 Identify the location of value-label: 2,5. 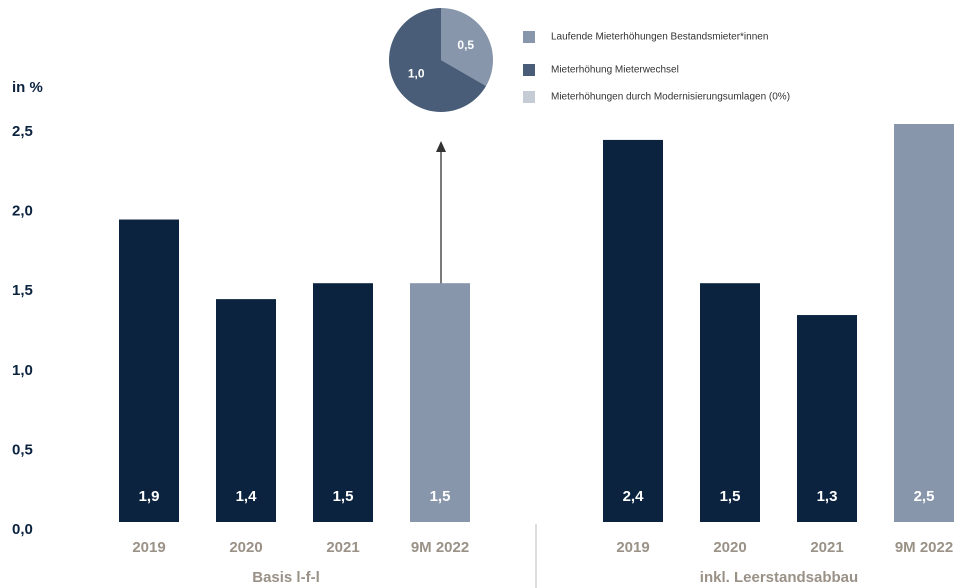
(924, 496).